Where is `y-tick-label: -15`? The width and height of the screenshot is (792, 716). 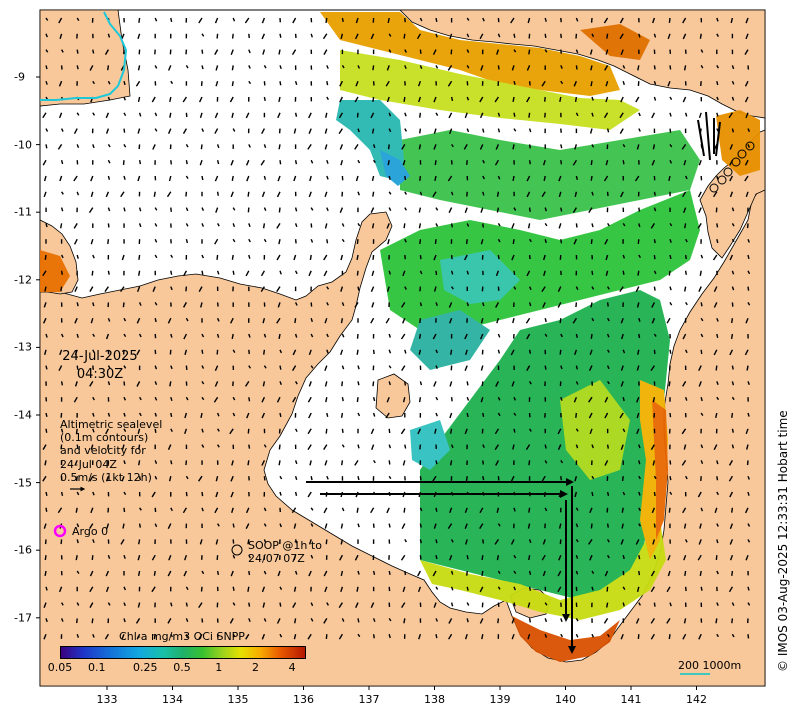
y-tick-label: -15 is located at coordinates (23, 483).